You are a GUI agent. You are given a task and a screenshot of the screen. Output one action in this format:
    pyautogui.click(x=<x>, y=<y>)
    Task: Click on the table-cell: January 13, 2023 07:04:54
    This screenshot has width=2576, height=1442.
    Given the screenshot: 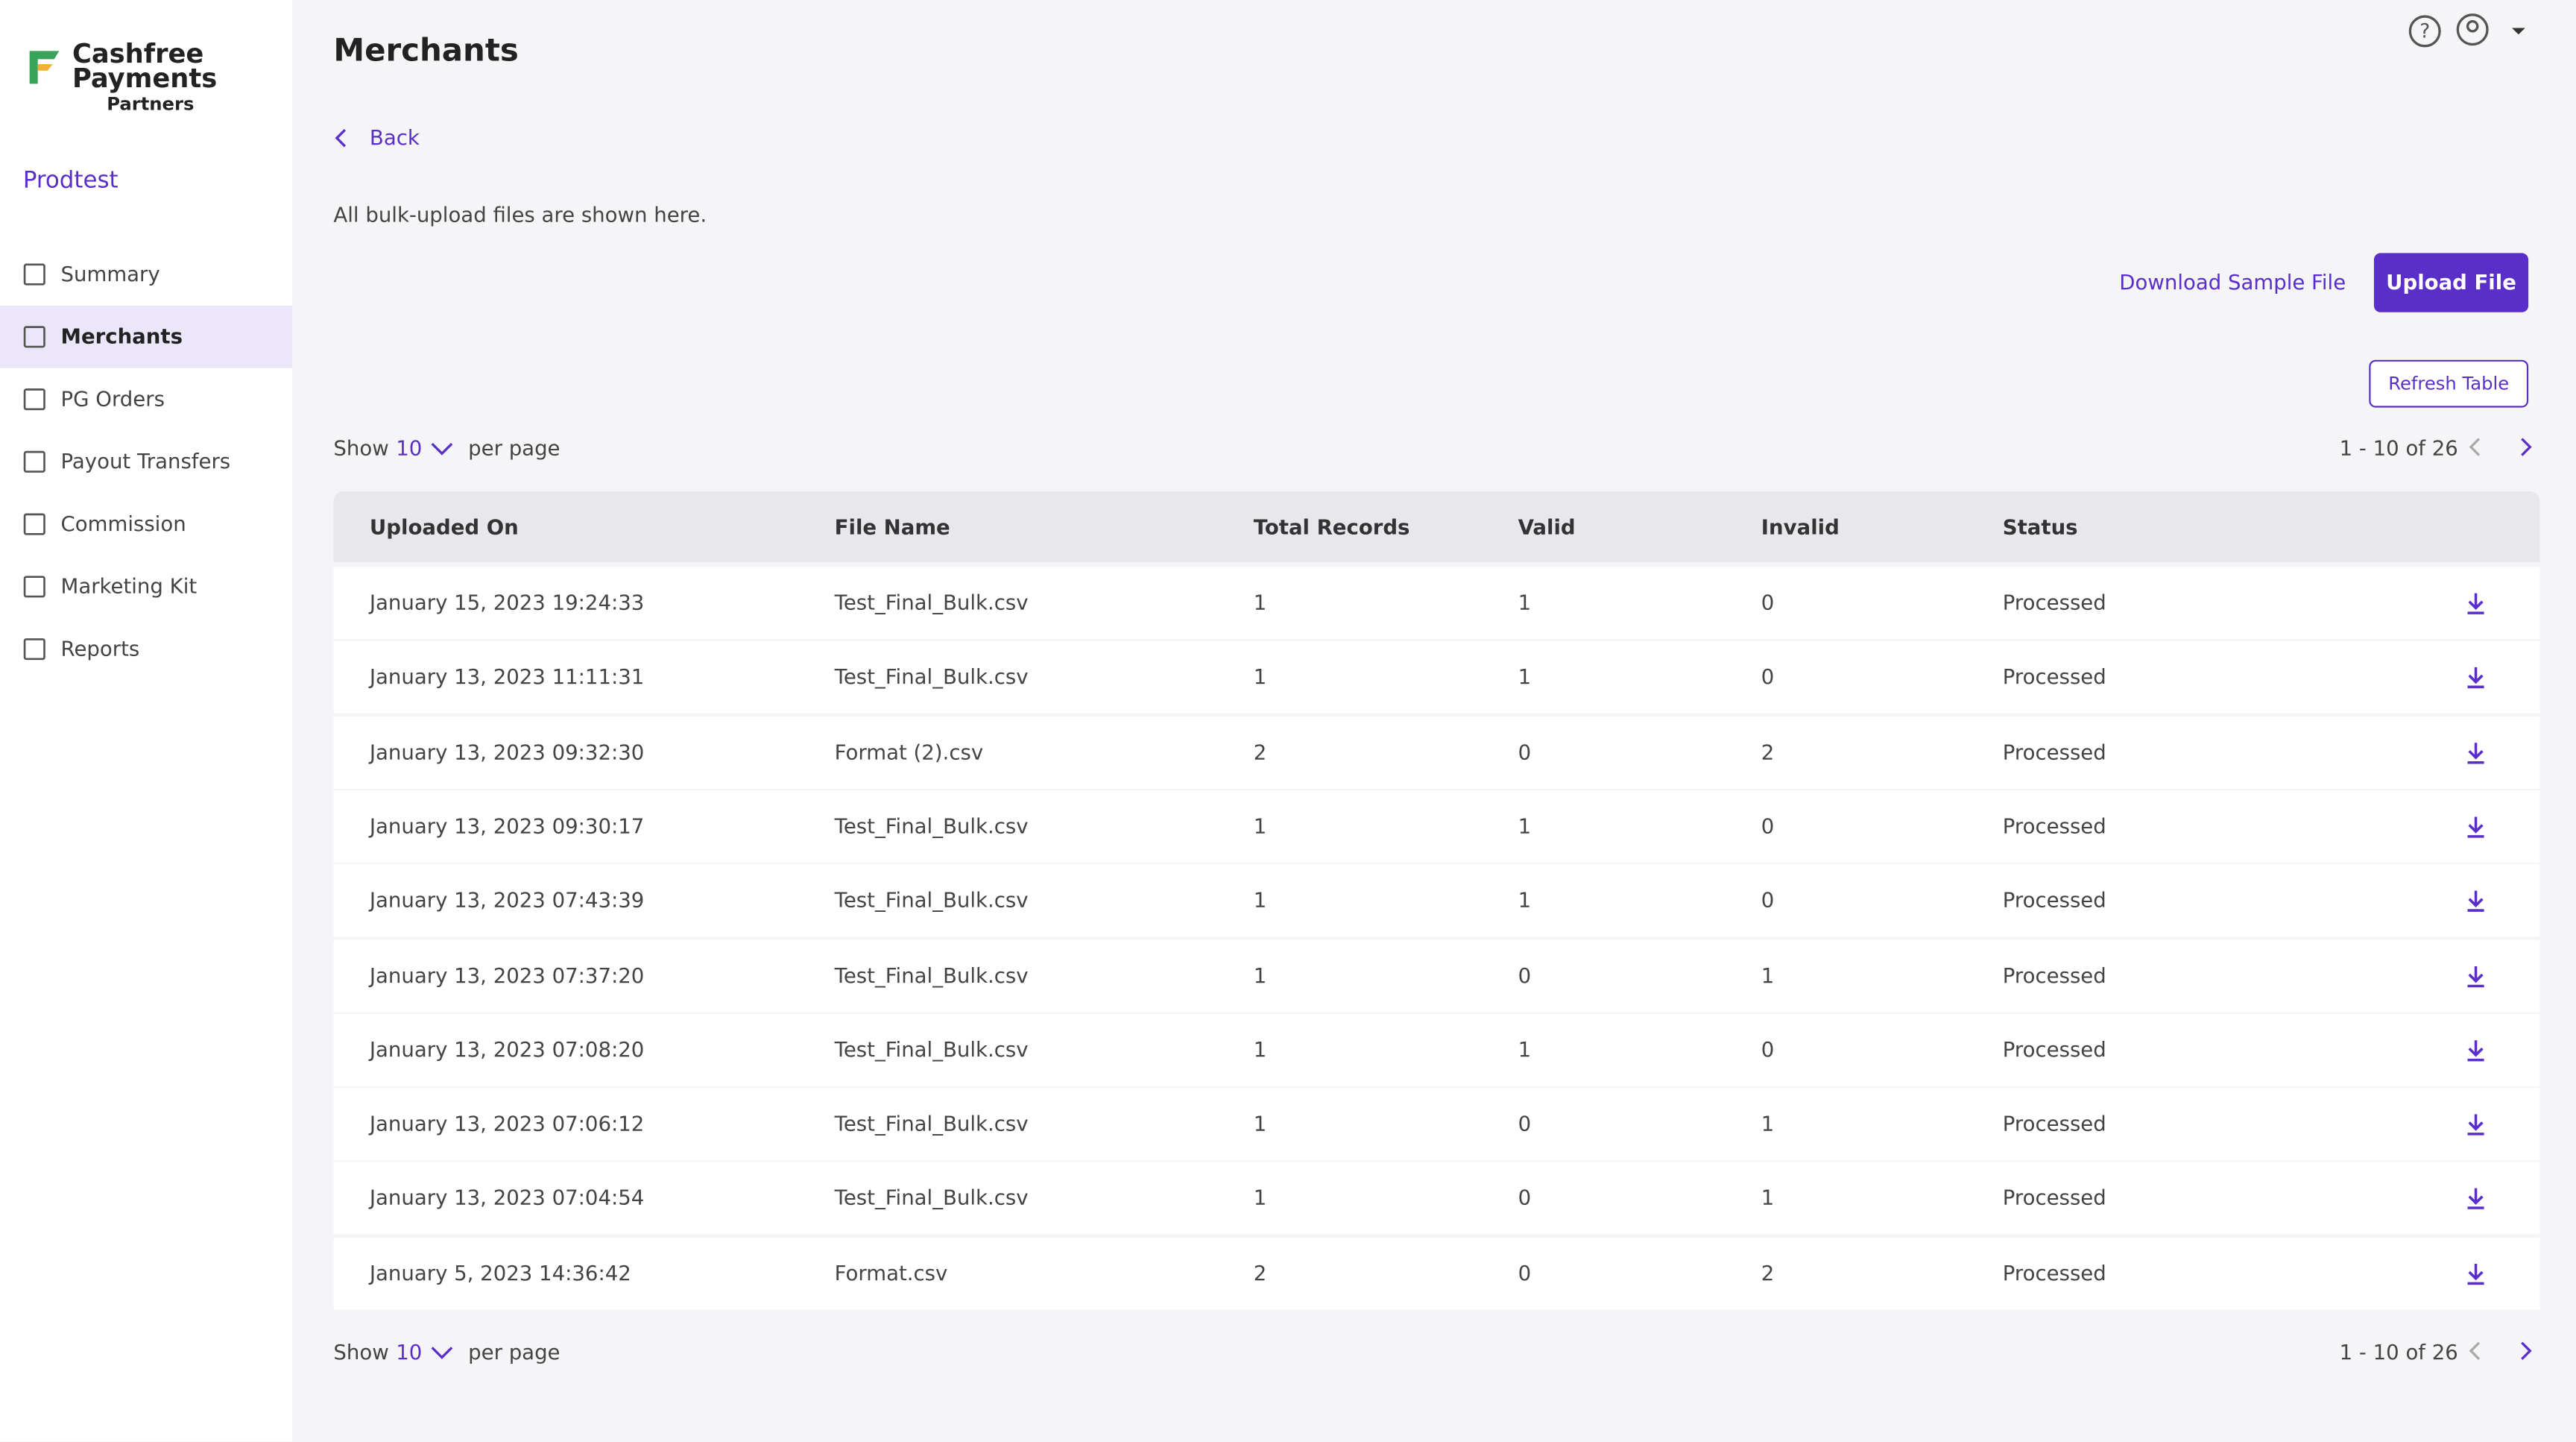 What is the action you would take?
    pyautogui.click(x=507, y=1198)
    